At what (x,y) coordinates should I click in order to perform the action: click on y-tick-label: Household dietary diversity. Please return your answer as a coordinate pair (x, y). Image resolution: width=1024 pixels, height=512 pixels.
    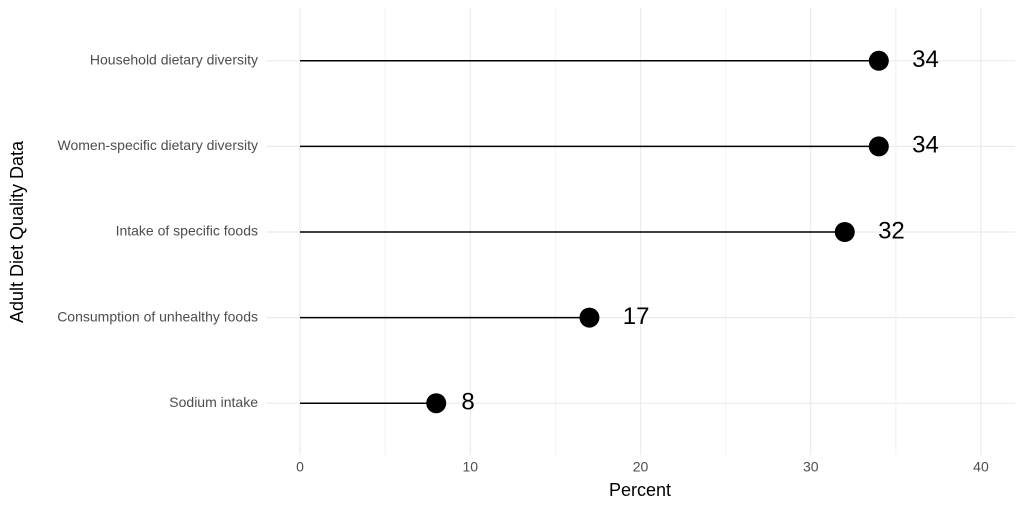
    Looking at the image, I should click on (174, 60).